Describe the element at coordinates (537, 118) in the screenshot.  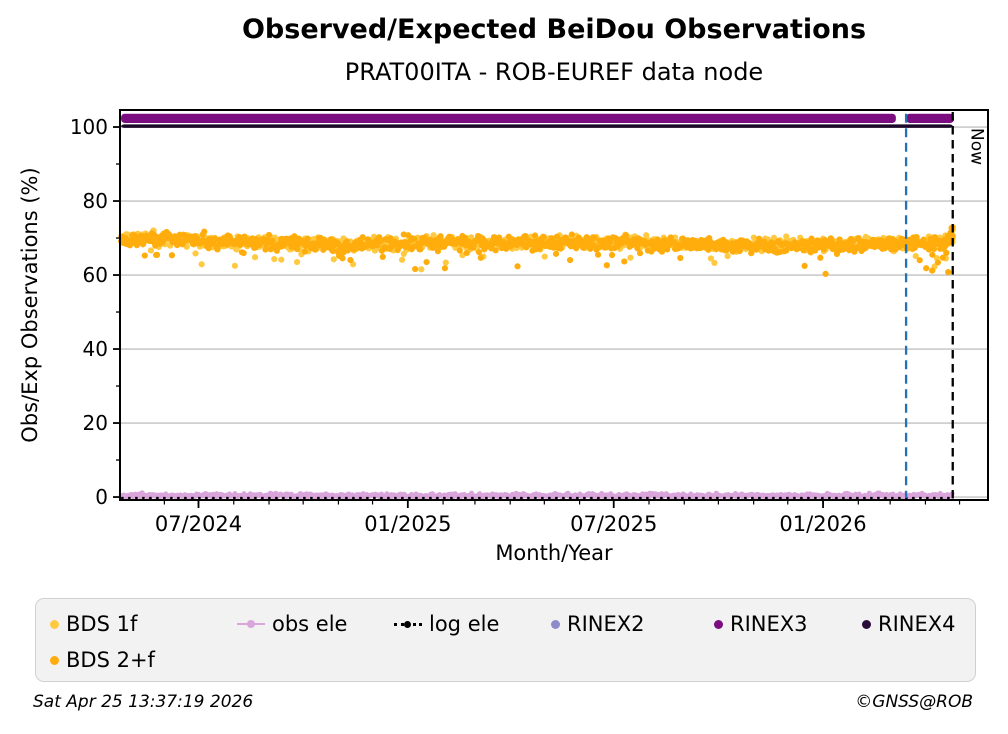
I see `series-rinex3` at that location.